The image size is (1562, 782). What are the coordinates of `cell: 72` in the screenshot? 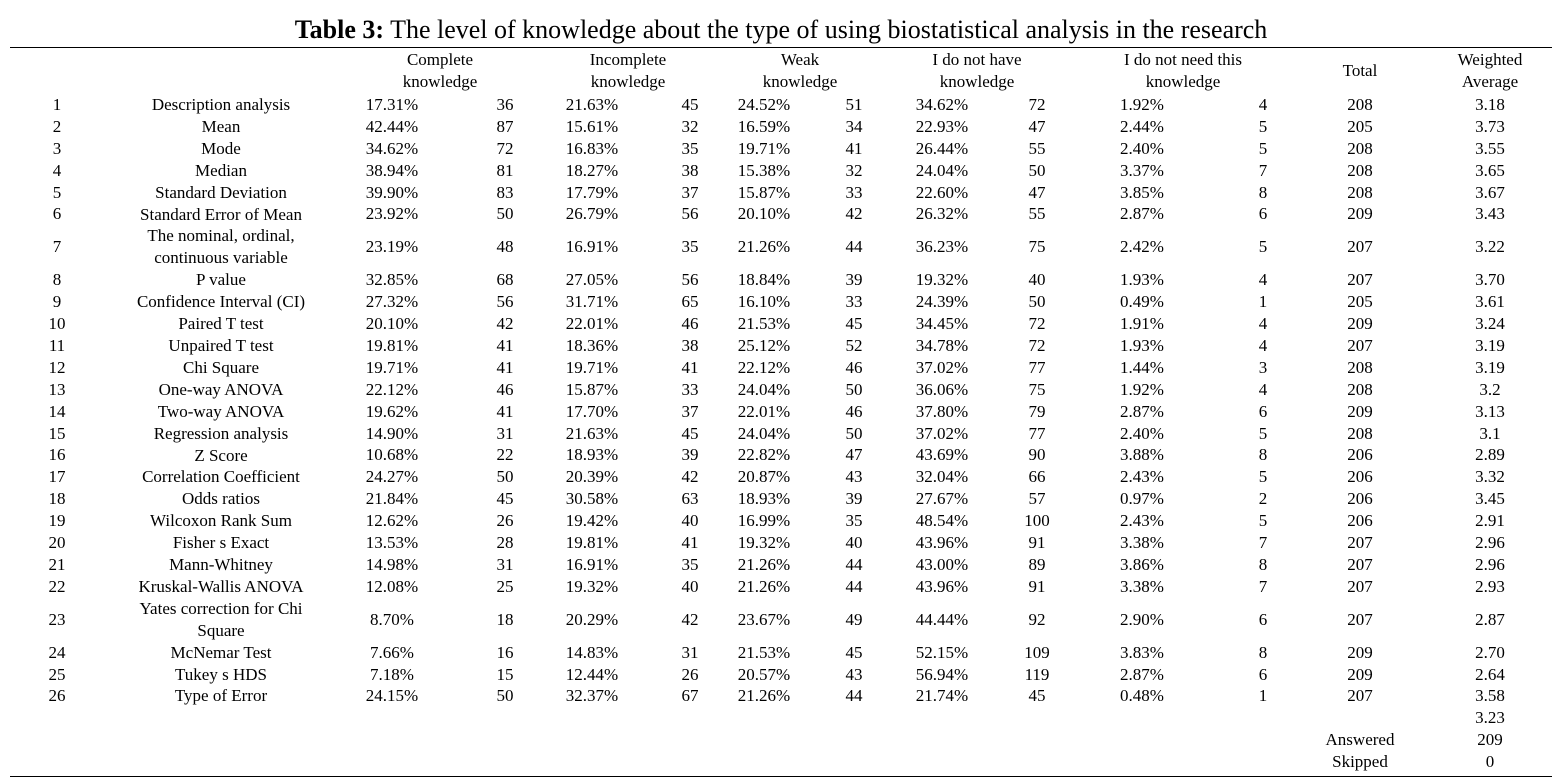 It's located at (1037, 104).